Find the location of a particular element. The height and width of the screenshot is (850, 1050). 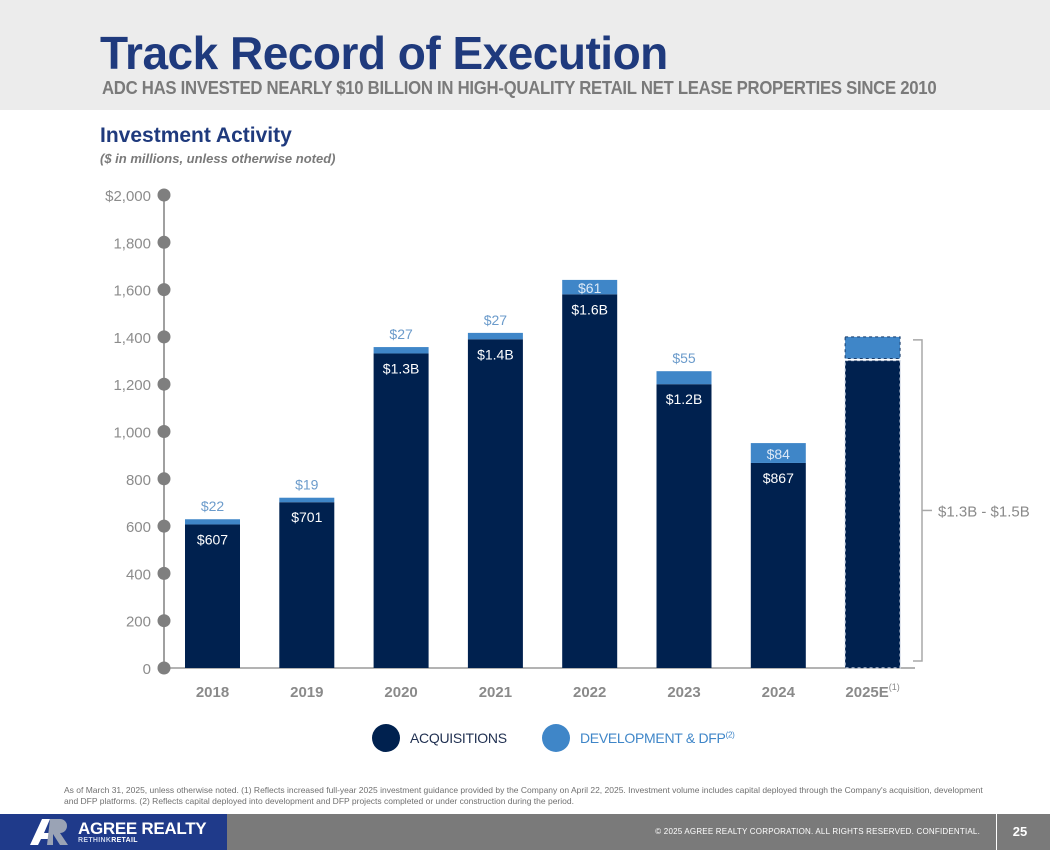

chart-subtitle: ($ in millions, unless otherwise noted) is located at coordinates (218, 158).